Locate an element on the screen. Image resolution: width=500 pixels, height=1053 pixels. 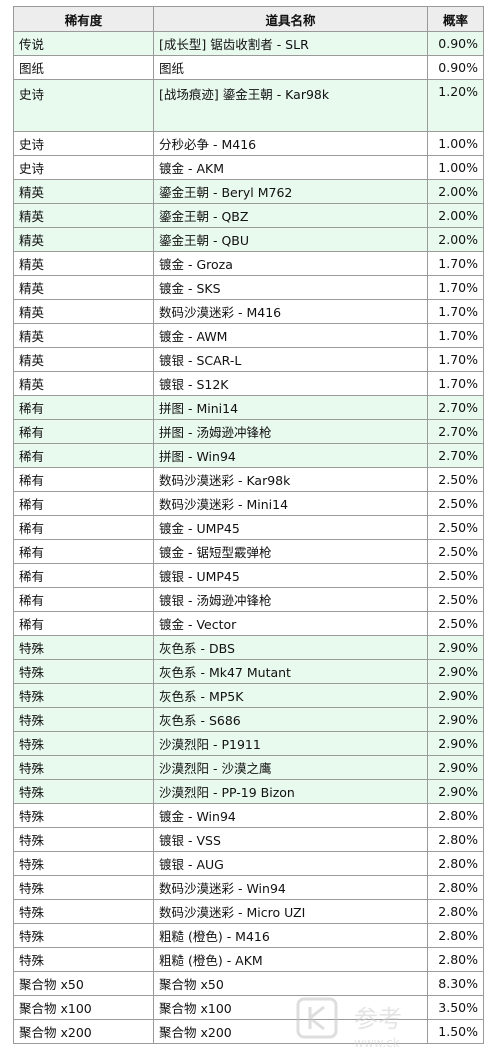
cell-item-name: 灰色系 - Mk47 Mutant is located at coordinates (290, 671).